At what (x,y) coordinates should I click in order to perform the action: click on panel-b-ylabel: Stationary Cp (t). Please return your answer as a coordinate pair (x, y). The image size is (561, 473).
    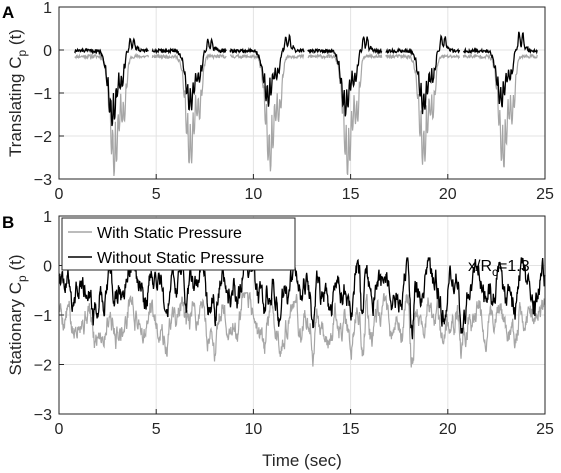
    Looking at the image, I should click on (17, 314).